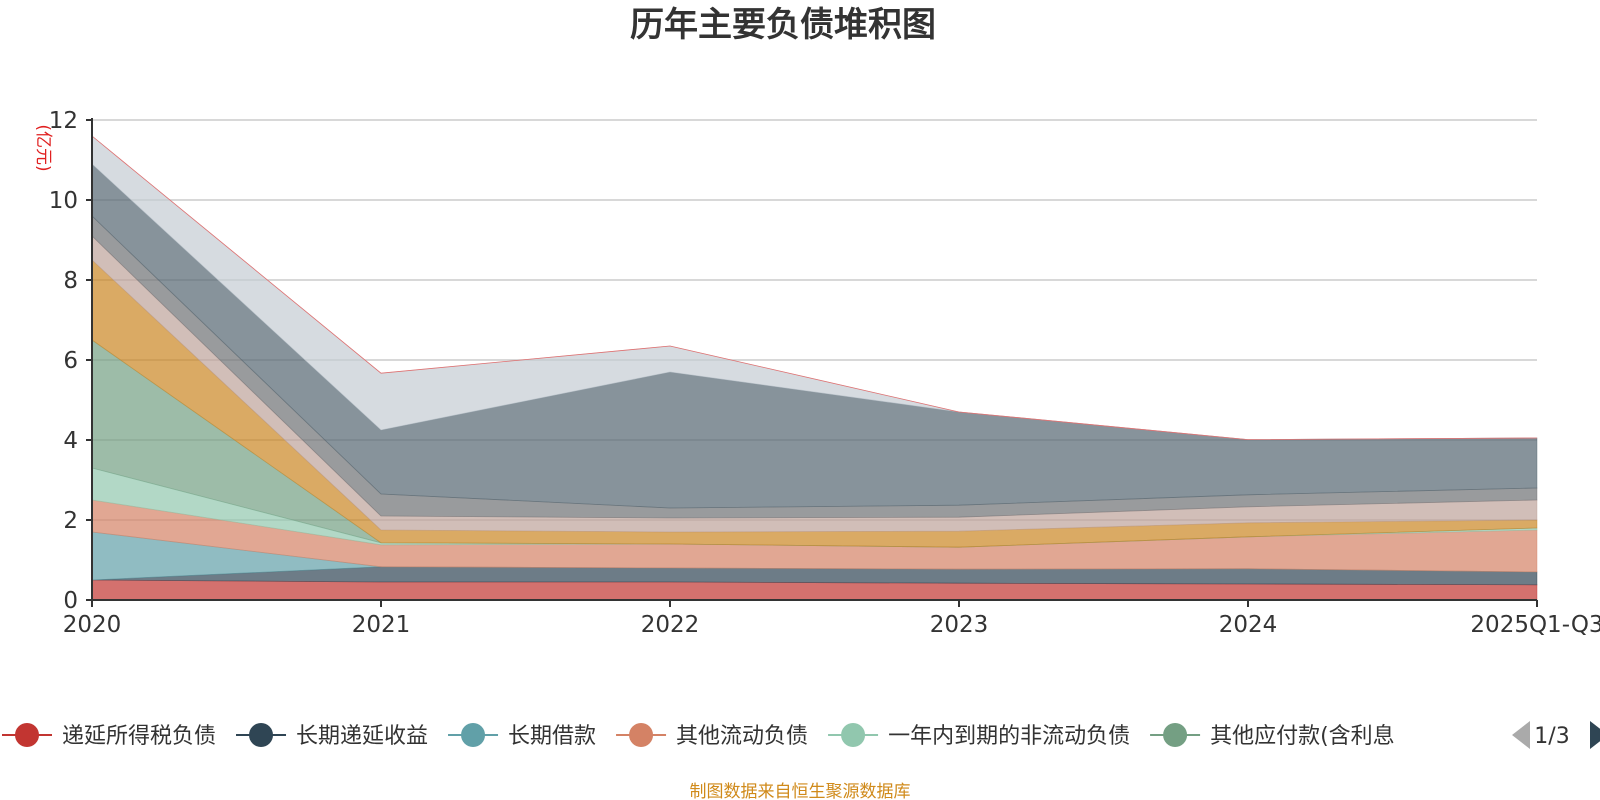 The image size is (1600, 800). Describe the element at coordinates (70, 441) in the screenshot. I see `y-tick-label: 4` at that location.